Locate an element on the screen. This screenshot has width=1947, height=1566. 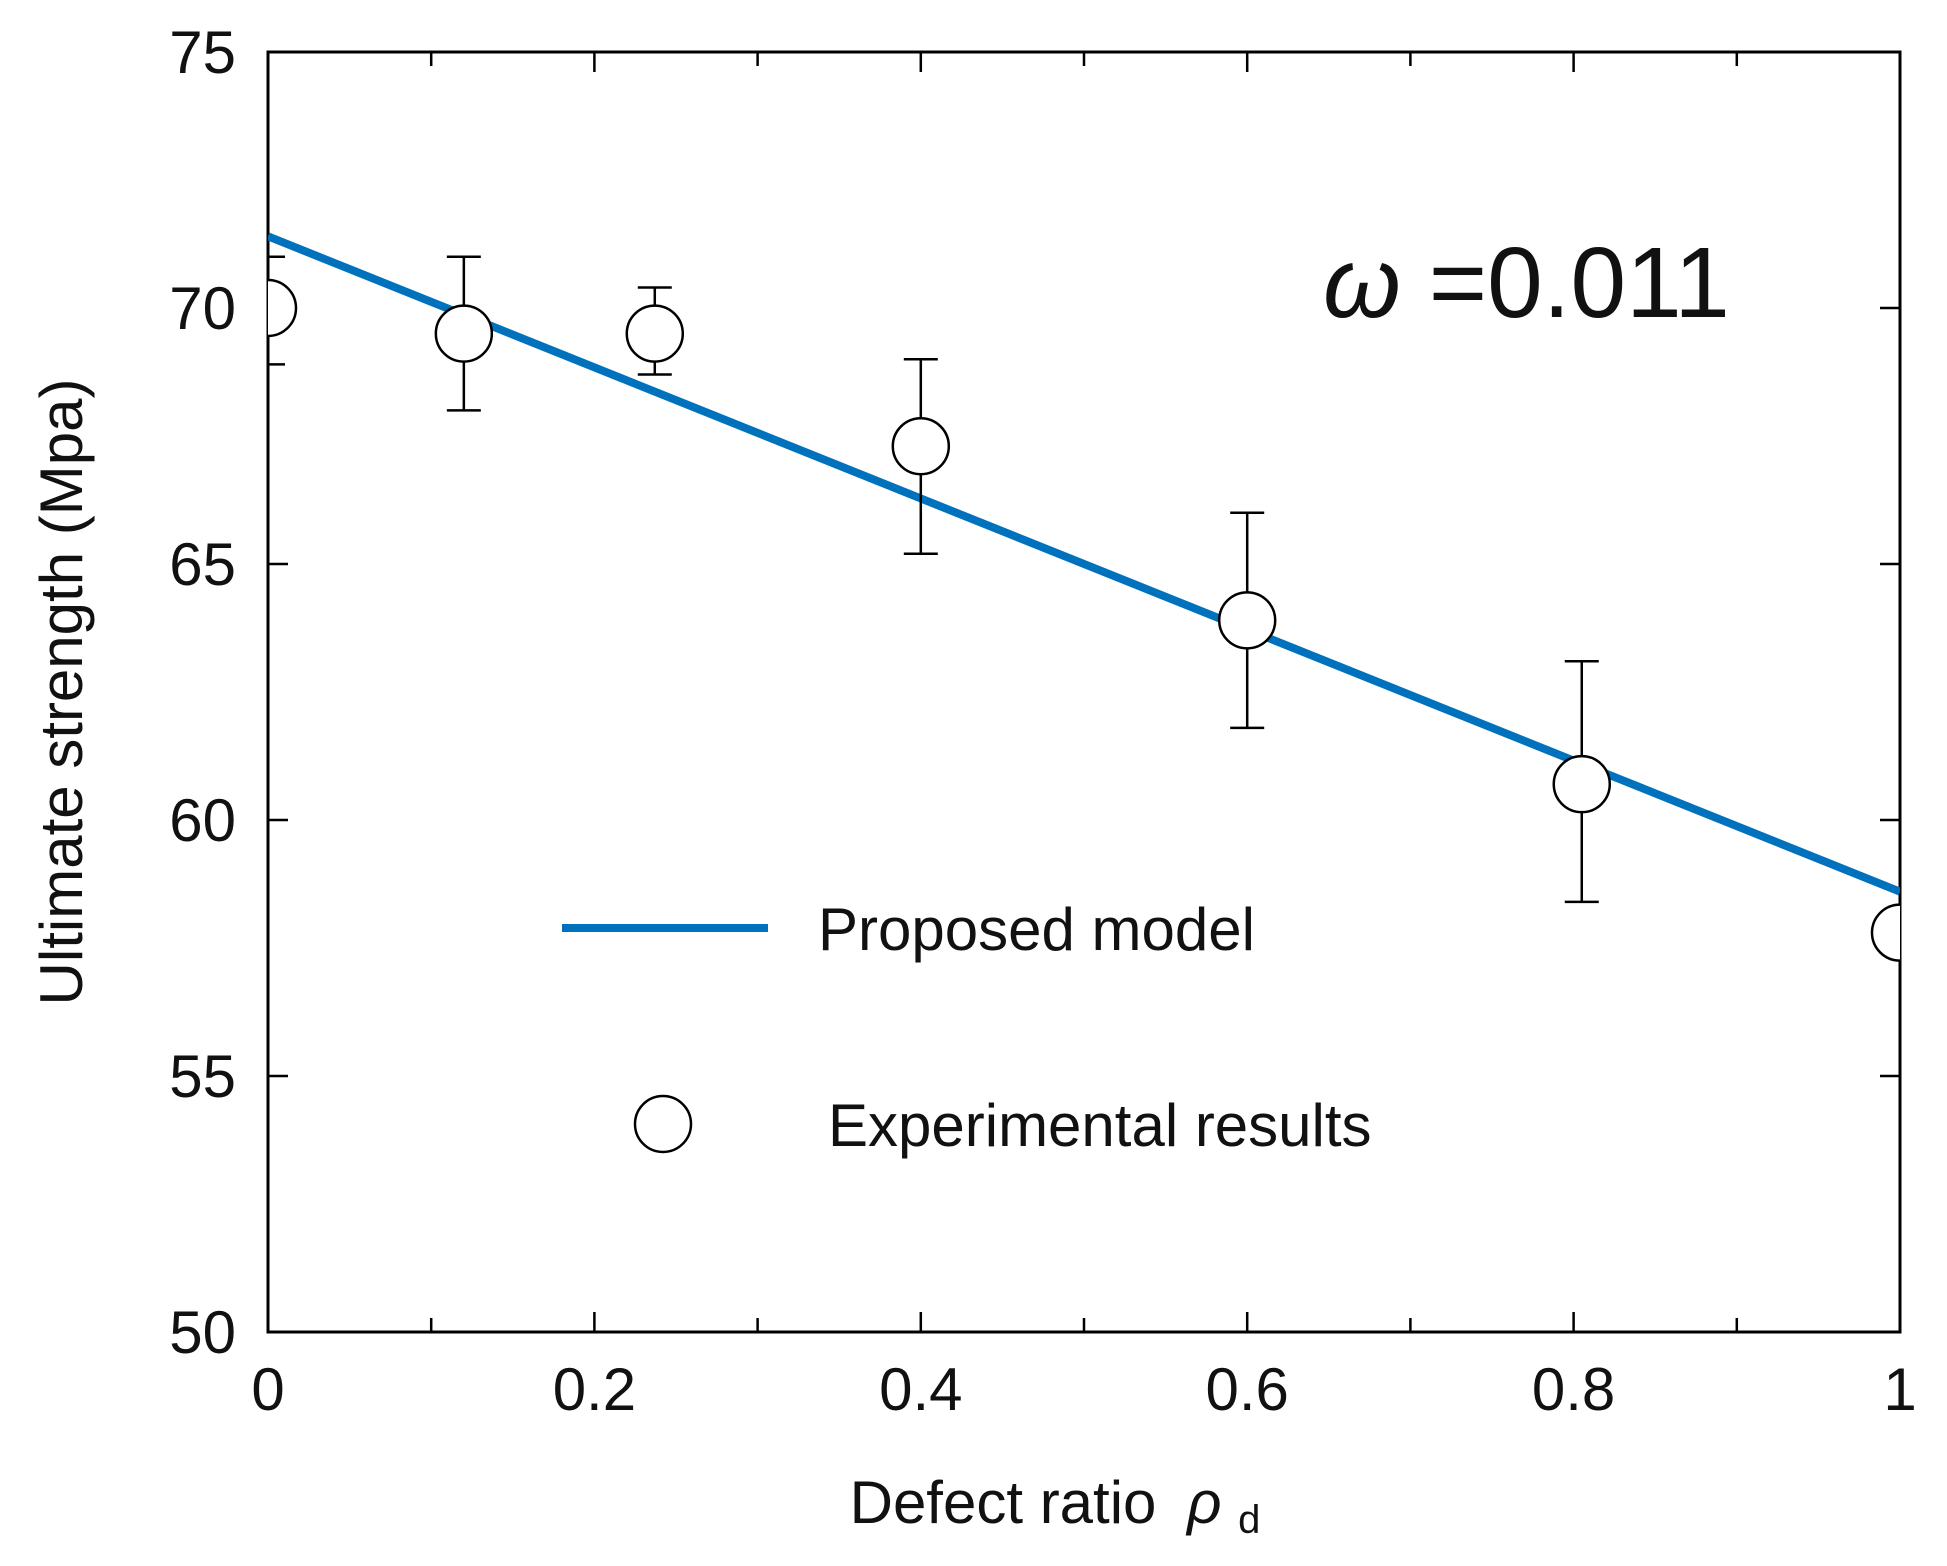
x-tick-label: 0.4 is located at coordinates (920, 1389).